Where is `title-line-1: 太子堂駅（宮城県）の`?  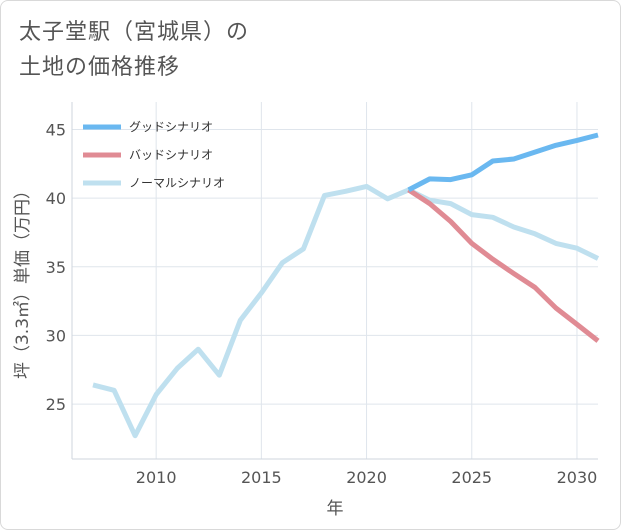 title-line-1: 太子堂駅（宮城県）の is located at coordinates (134, 32).